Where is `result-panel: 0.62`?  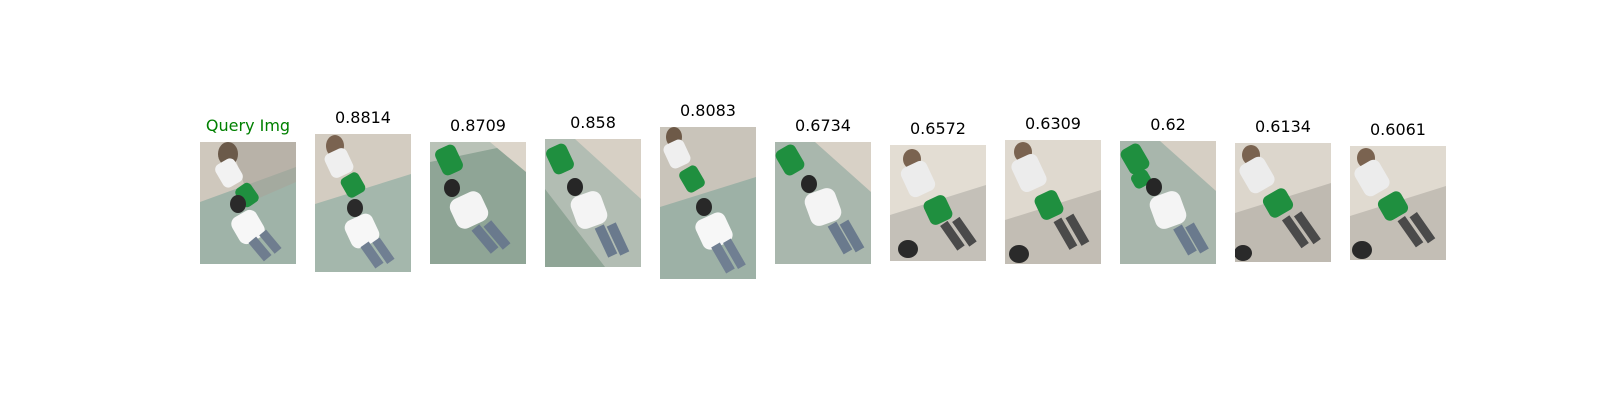 result-panel: 0.62 is located at coordinates (1168, 189).